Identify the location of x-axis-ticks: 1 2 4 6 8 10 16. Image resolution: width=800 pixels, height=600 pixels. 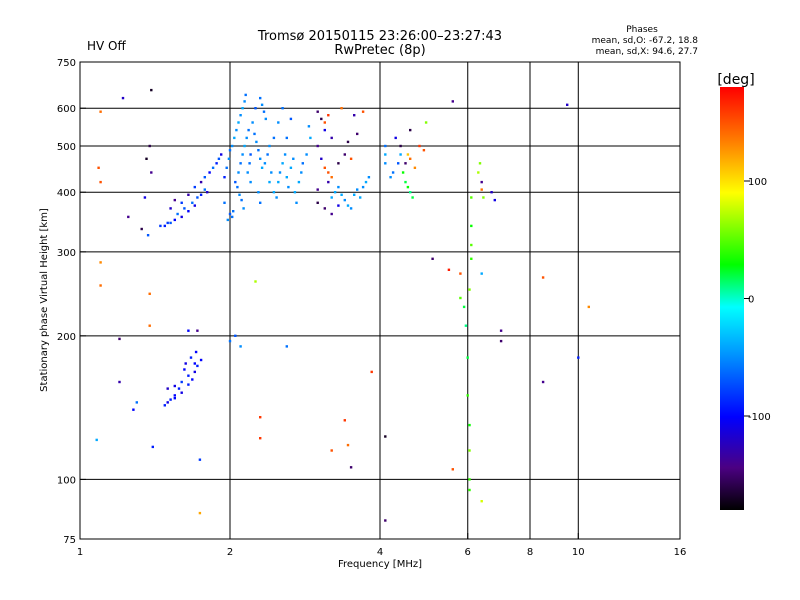
(382, 545).